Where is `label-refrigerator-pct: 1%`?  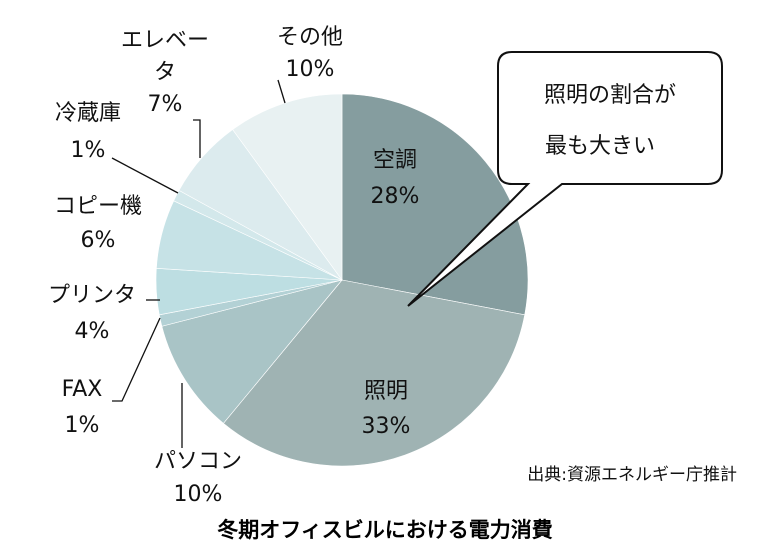
label-refrigerator-pct: 1% is located at coordinates (88, 150).